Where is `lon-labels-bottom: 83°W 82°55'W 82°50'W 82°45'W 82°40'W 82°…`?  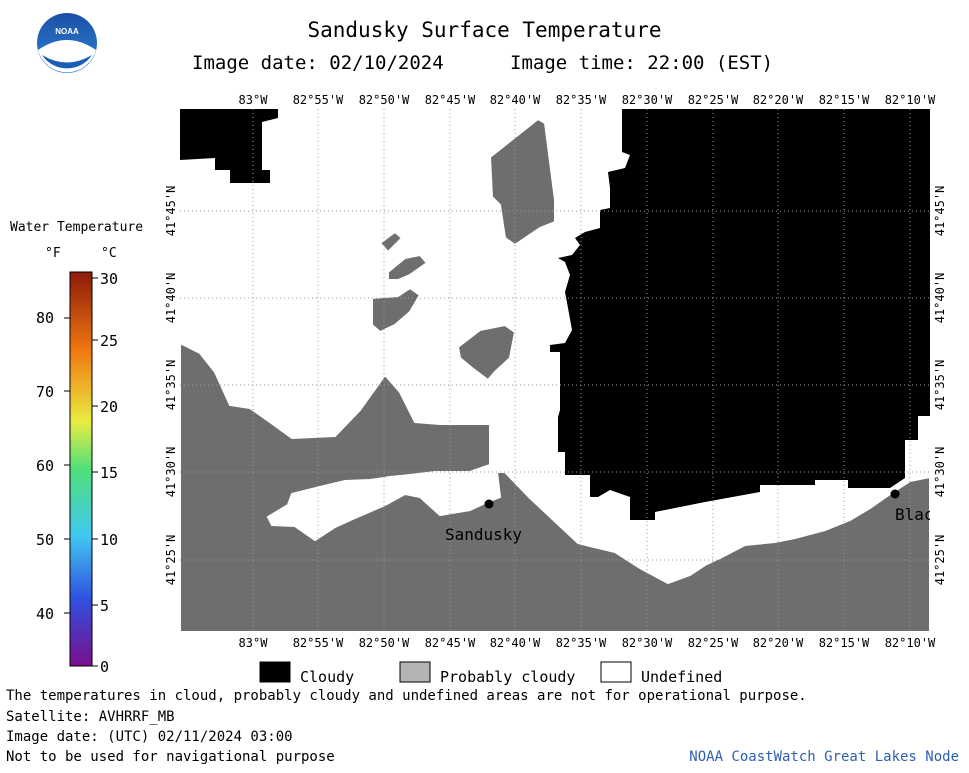
lon-labels-bottom: 83°W 82°55'W 82°50'W 82°45'W 82°40'W 82°… is located at coordinates (588, 643).